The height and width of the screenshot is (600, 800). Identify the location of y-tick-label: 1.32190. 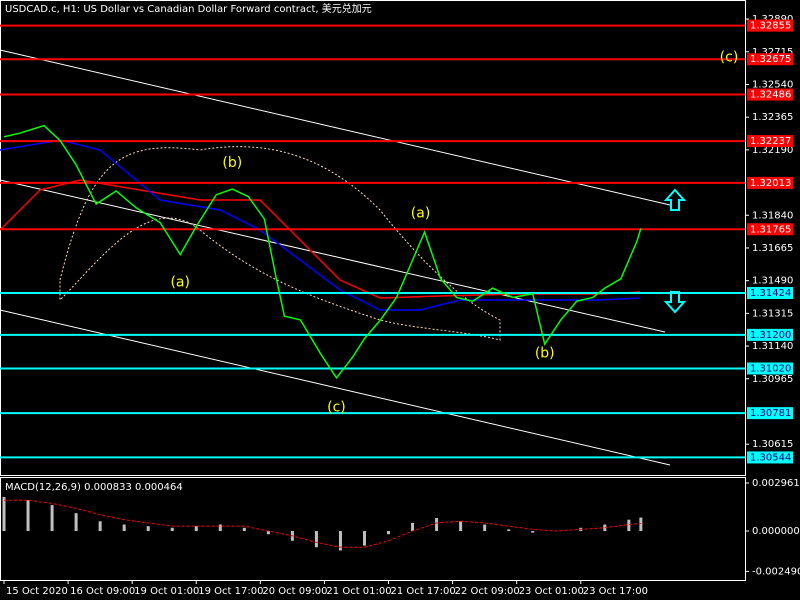
(772, 150).